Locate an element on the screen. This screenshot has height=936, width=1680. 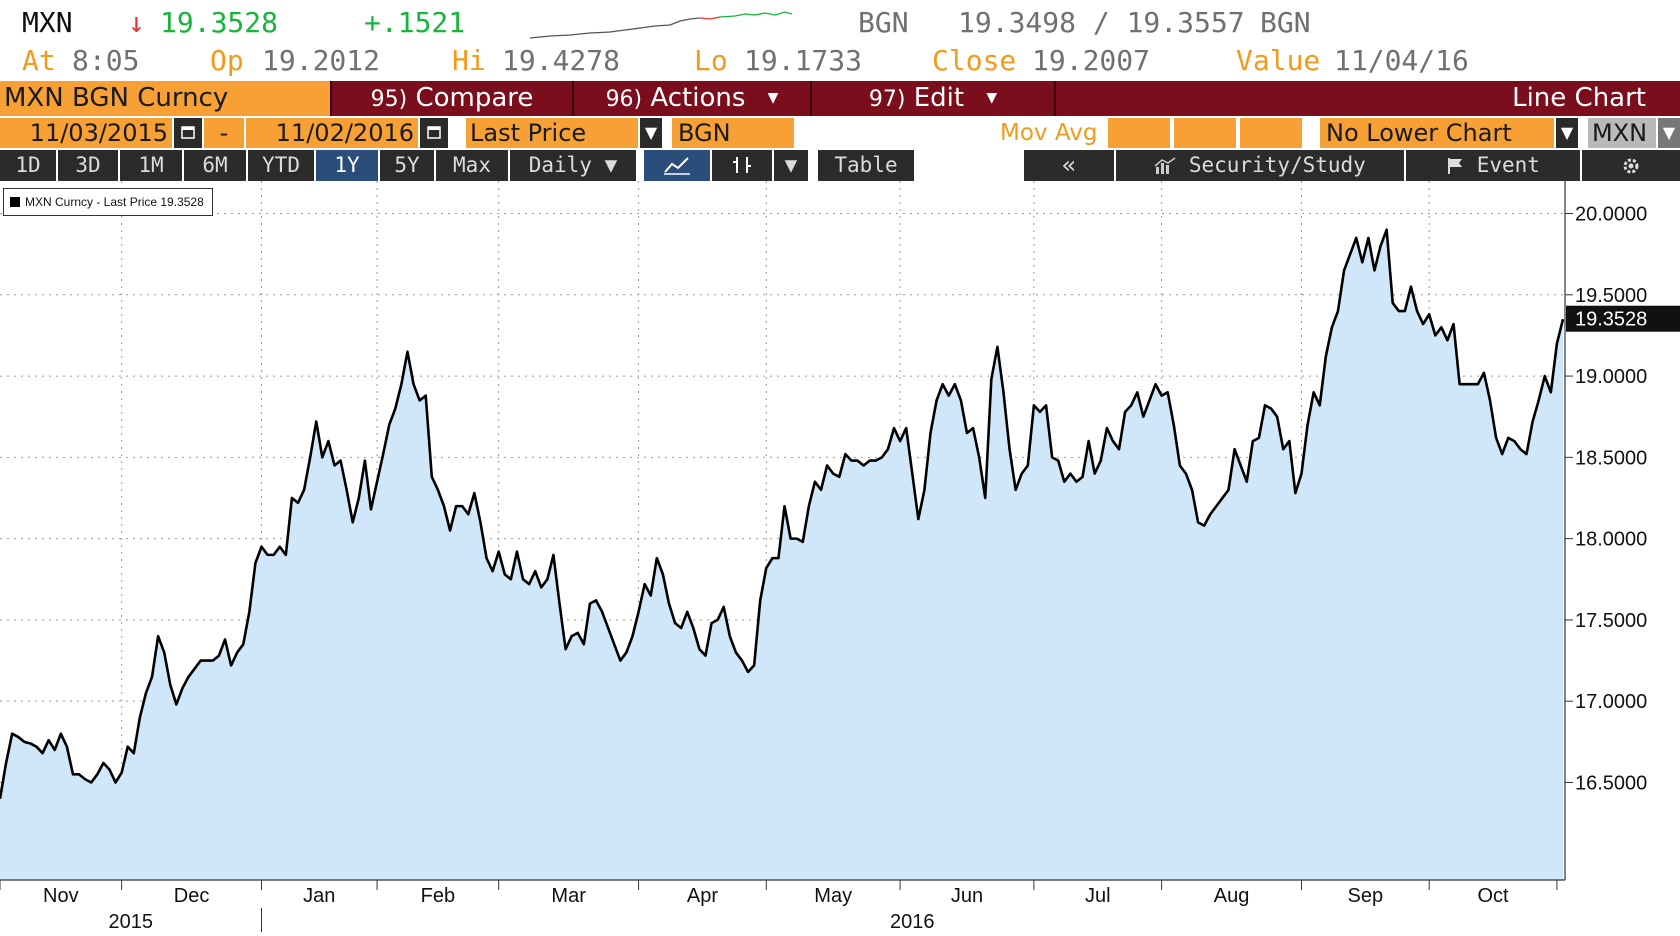
period-1m: 1M is located at coordinates (151, 165).